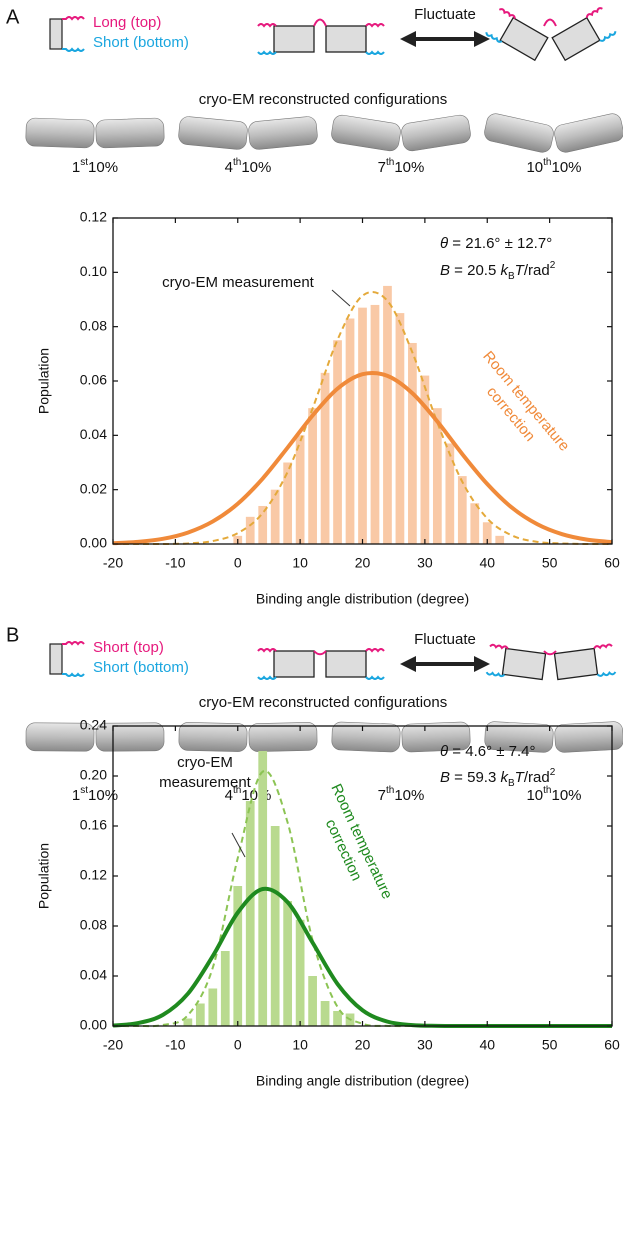 Image resolution: width=623 pixels, height=1236 pixels. Describe the element at coordinates (475, 777) in the screenshot. I see `stat-run: = 59.3` at that location.